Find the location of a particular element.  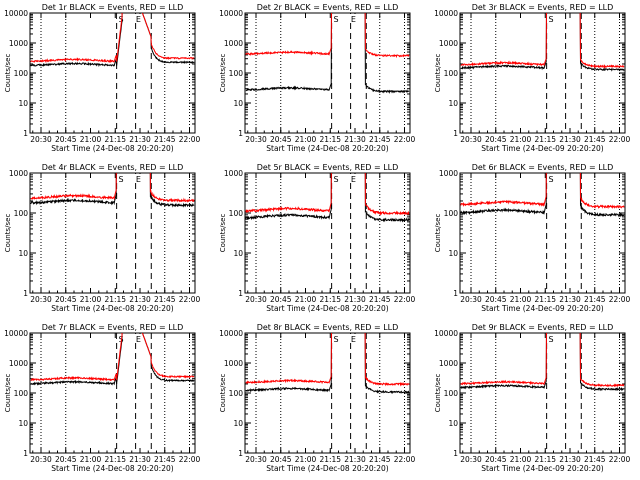

chart-title: Det 4r BLACK = Events, RED = LLD is located at coordinates (113, 167).